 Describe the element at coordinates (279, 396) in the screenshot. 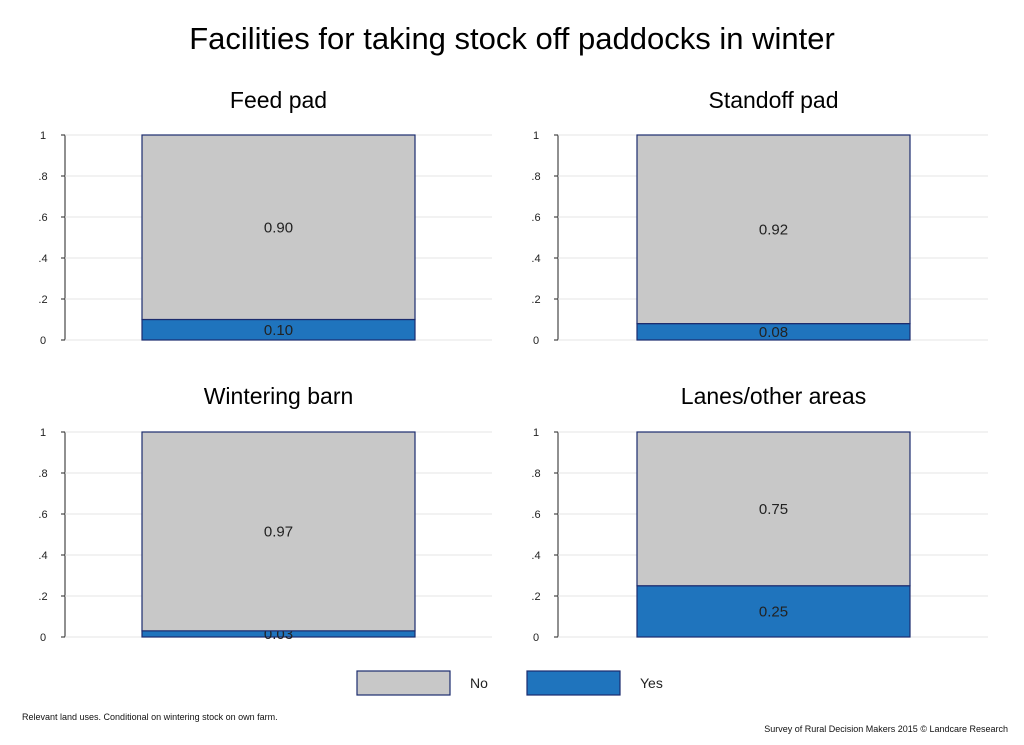

I see `panel-title: Wintering barn` at that location.